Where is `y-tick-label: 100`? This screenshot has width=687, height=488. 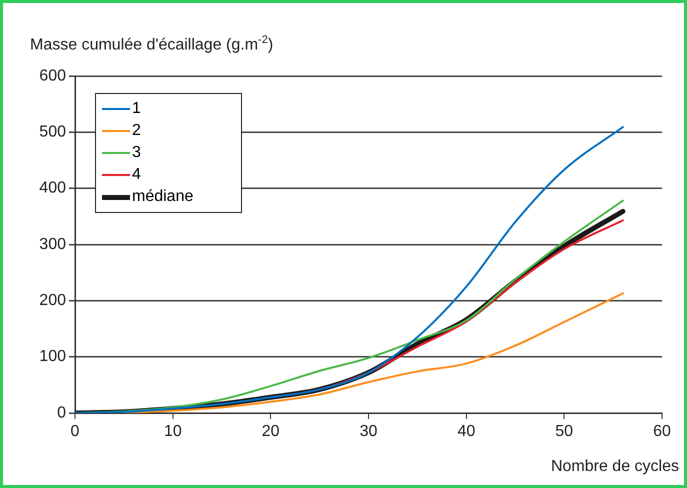
y-tick-label: 100 is located at coordinates (52, 357).